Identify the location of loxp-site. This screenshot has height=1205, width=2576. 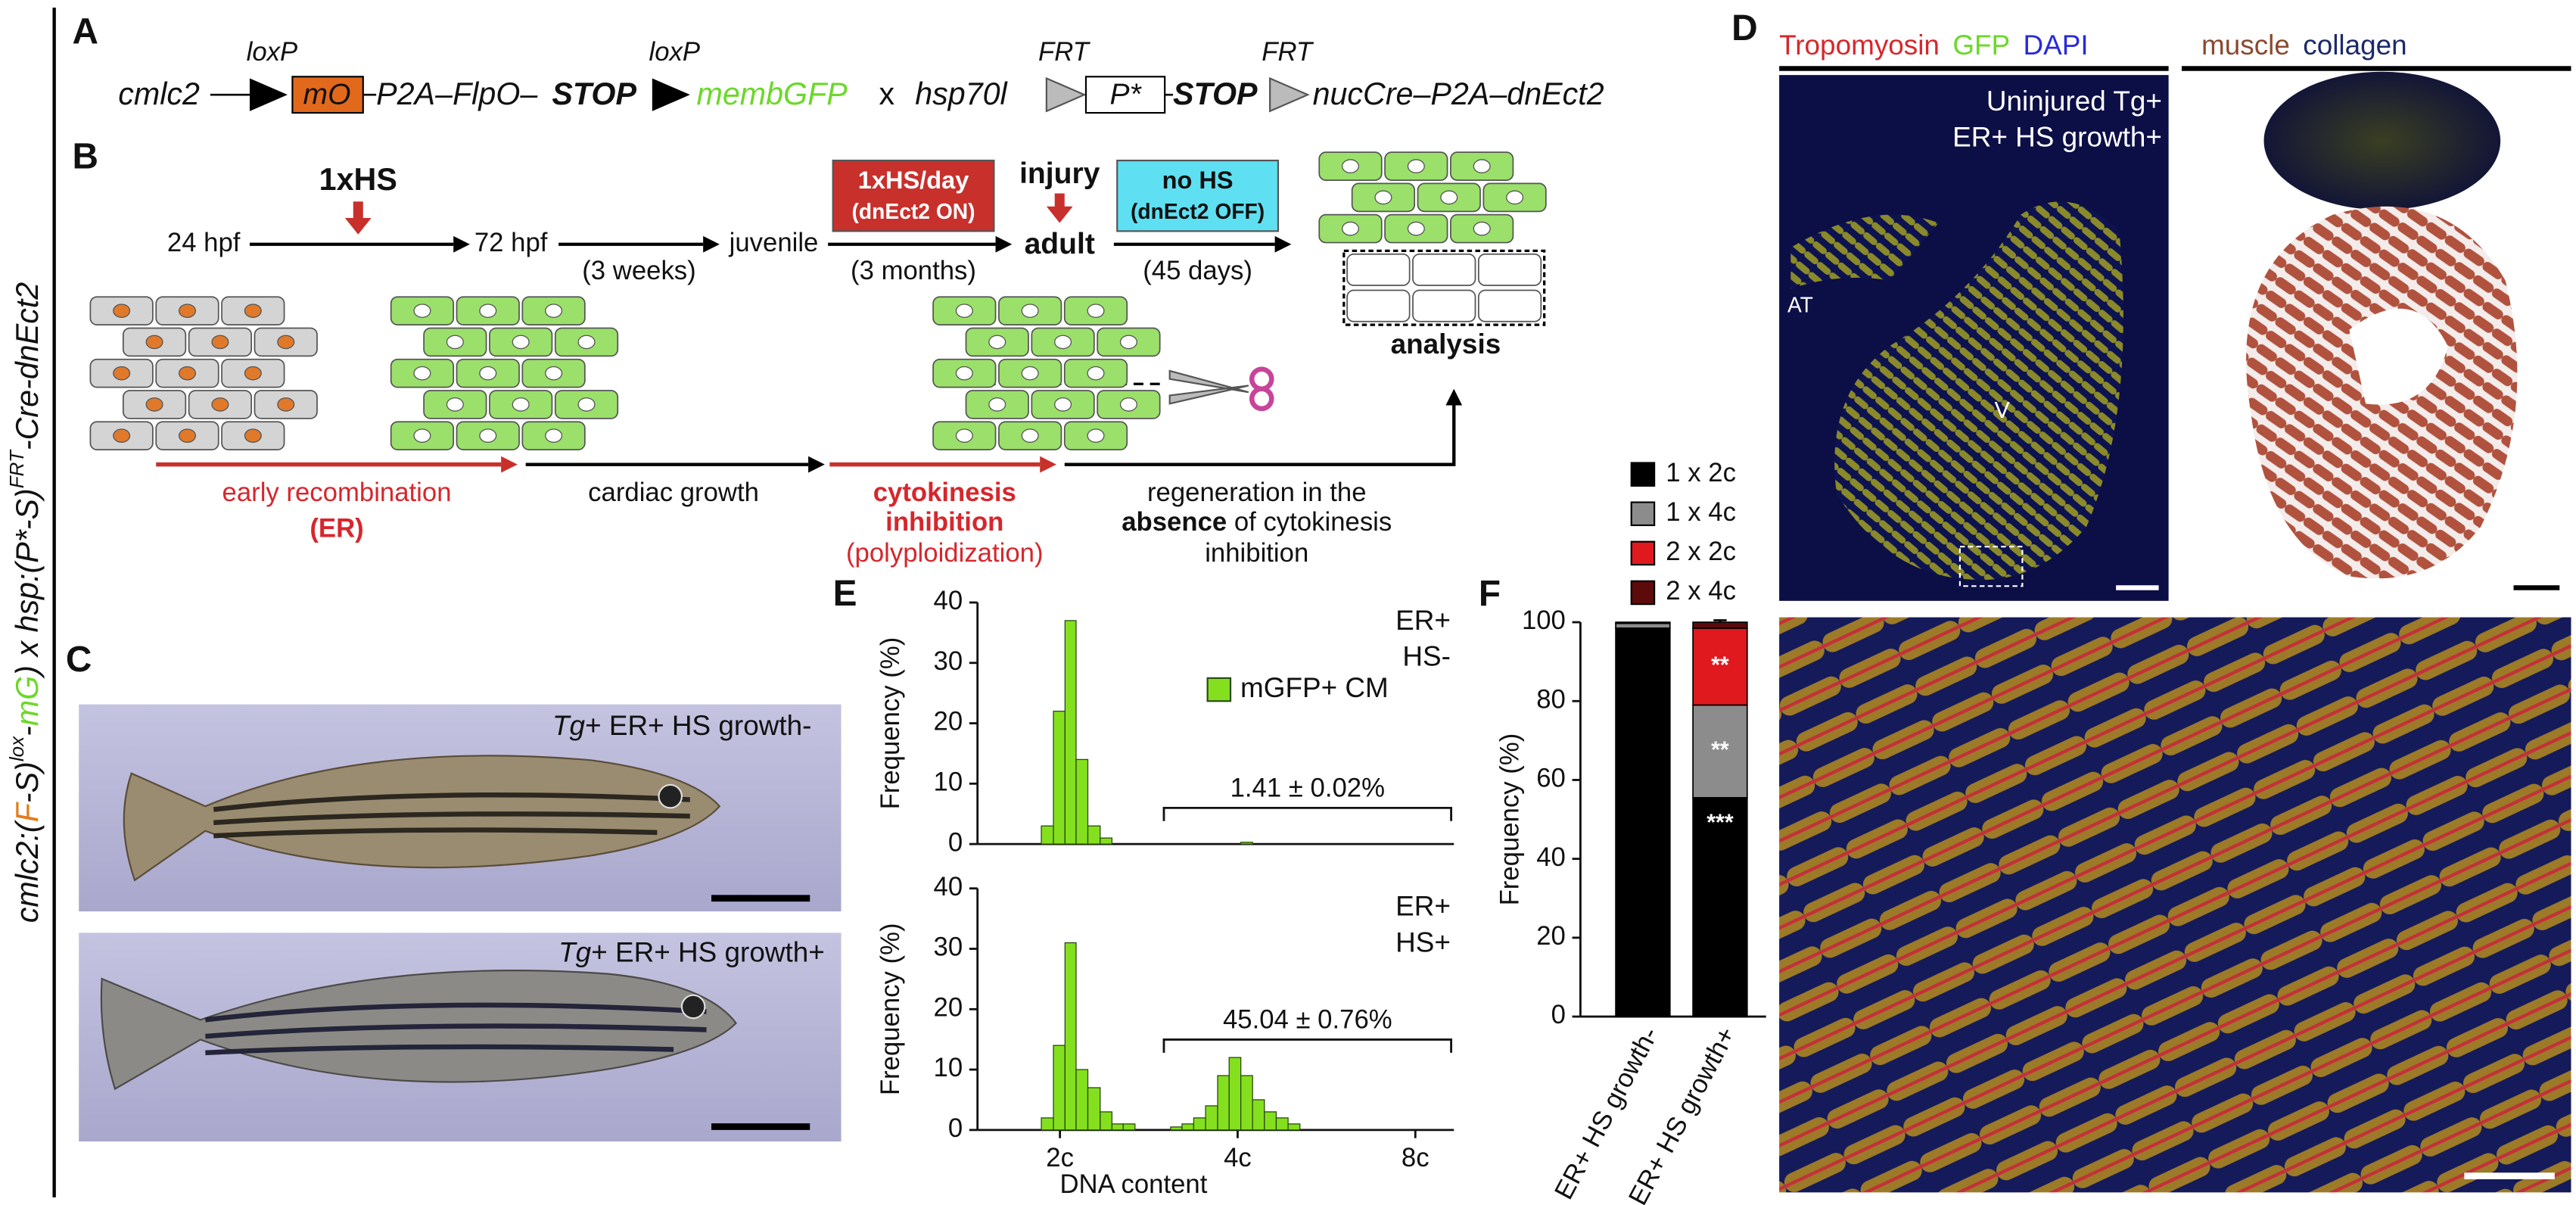
(671, 94).